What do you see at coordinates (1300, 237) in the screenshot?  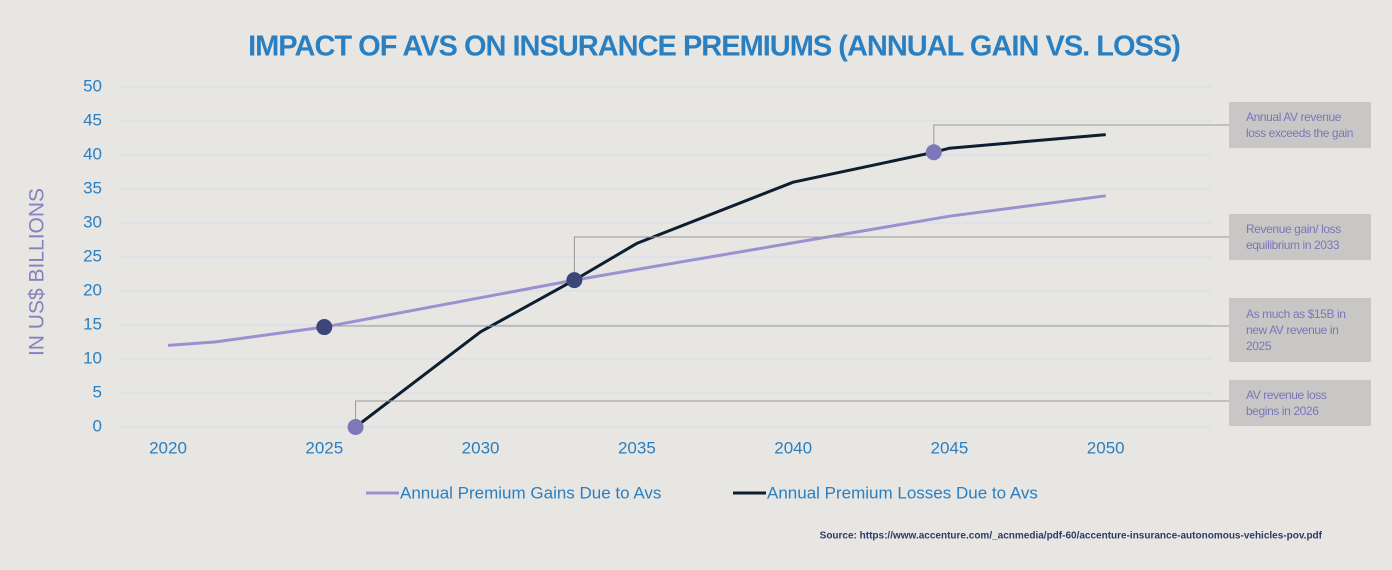 I see `annotation: Revenue gain/ loss equilibrium in 2033` at bounding box center [1300, 237].